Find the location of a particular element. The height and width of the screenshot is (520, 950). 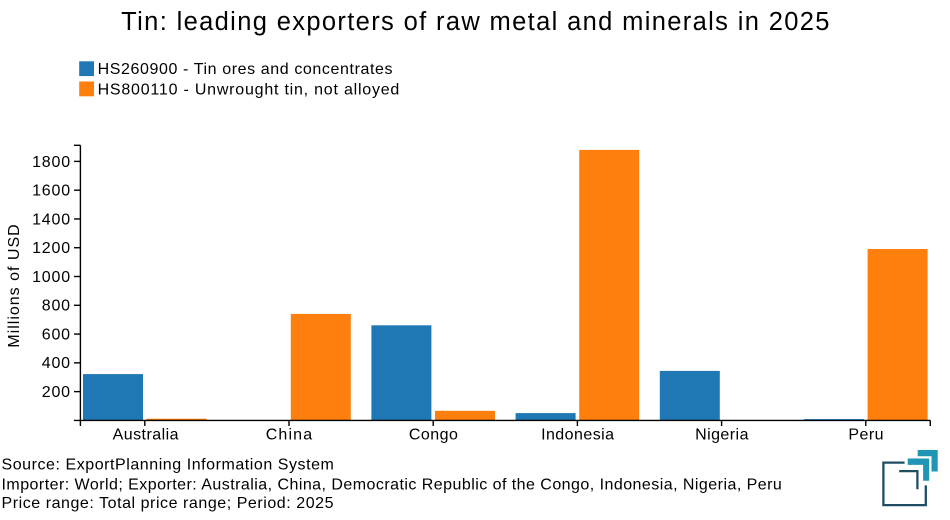

svg-text: Nigeria is located at coordinates (722, 435).